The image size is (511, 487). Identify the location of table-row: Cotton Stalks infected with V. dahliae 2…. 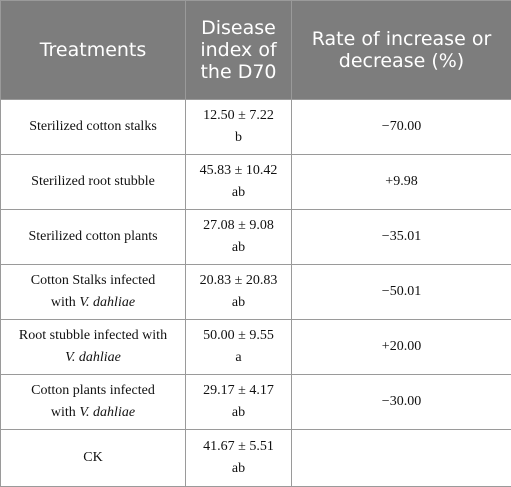
(256, 292).